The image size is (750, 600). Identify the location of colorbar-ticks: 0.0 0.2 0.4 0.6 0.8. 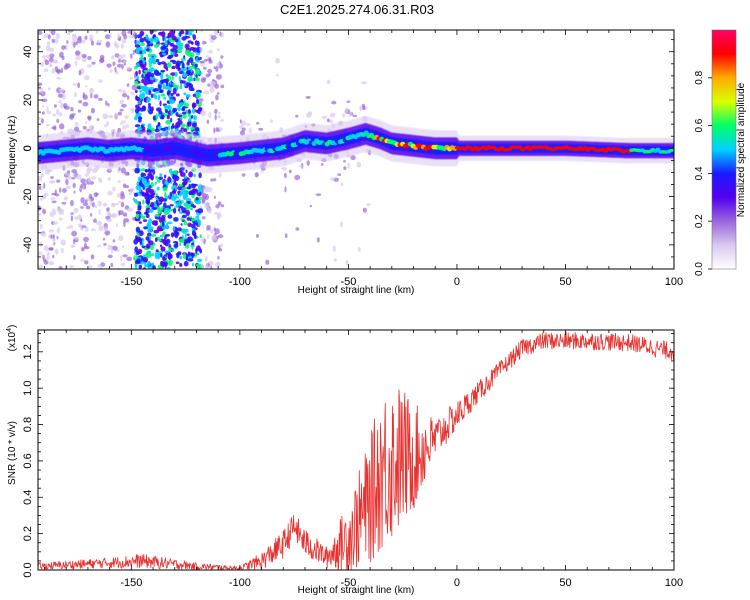
(703, 173).